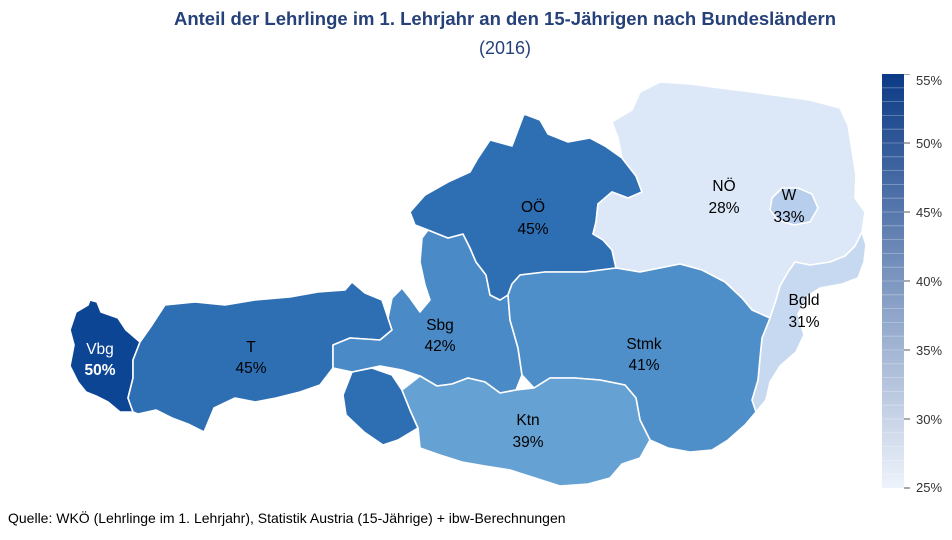 Image resolution: width=952 pixels, height=540 pixels. Describe the element at coordinates (929, 281) in the screenshot. I see `legend-tick-label: 40%` at that location.